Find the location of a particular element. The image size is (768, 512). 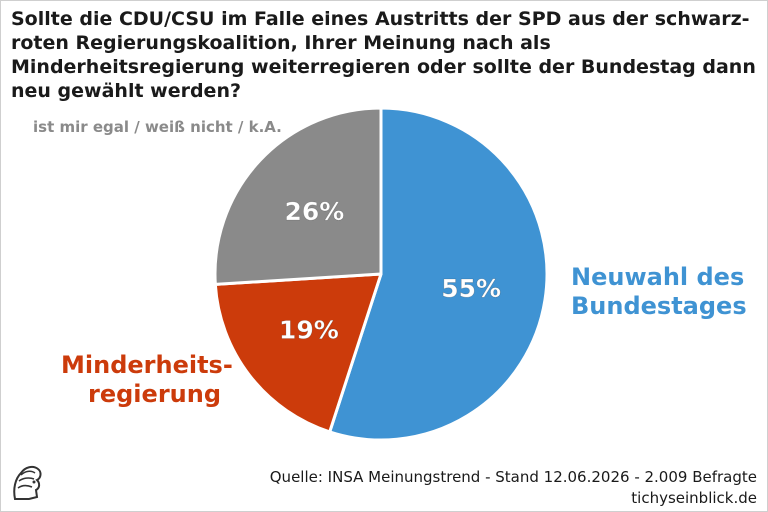

legend-label-other: ist mir egal / weiß nicht / k.A. is located at coordinates (157, 127).